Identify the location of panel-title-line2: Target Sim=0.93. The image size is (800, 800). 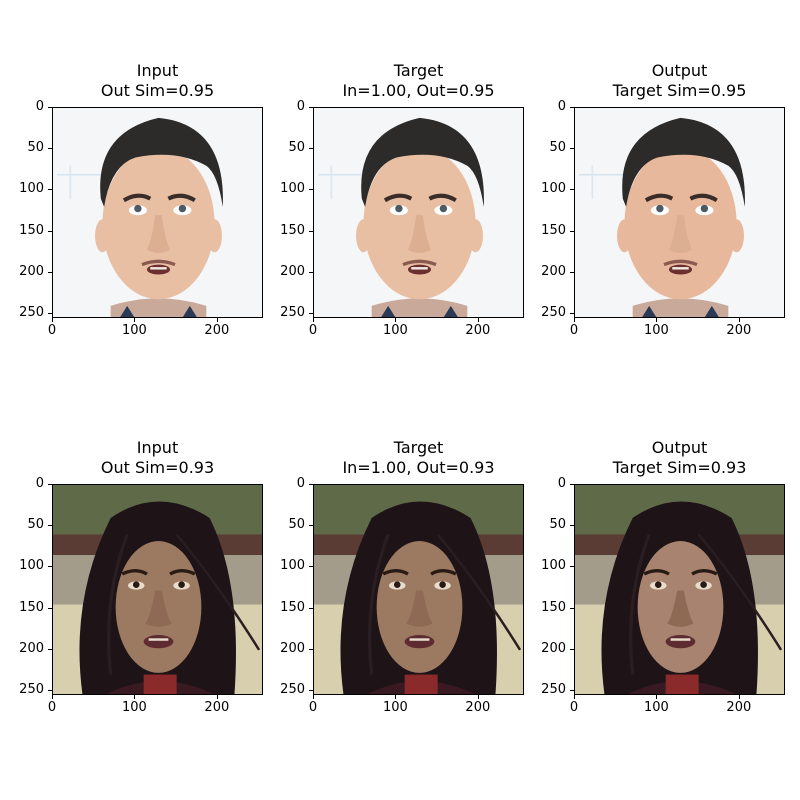
(679, 467).